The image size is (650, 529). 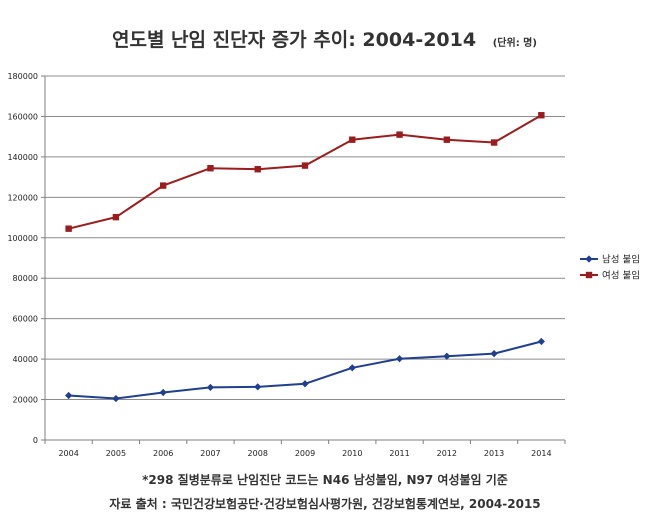 What do you see at coordinates (305, 165) in the screenshot?
I see `data-point-2-2009` at bounding box center [305, 165].